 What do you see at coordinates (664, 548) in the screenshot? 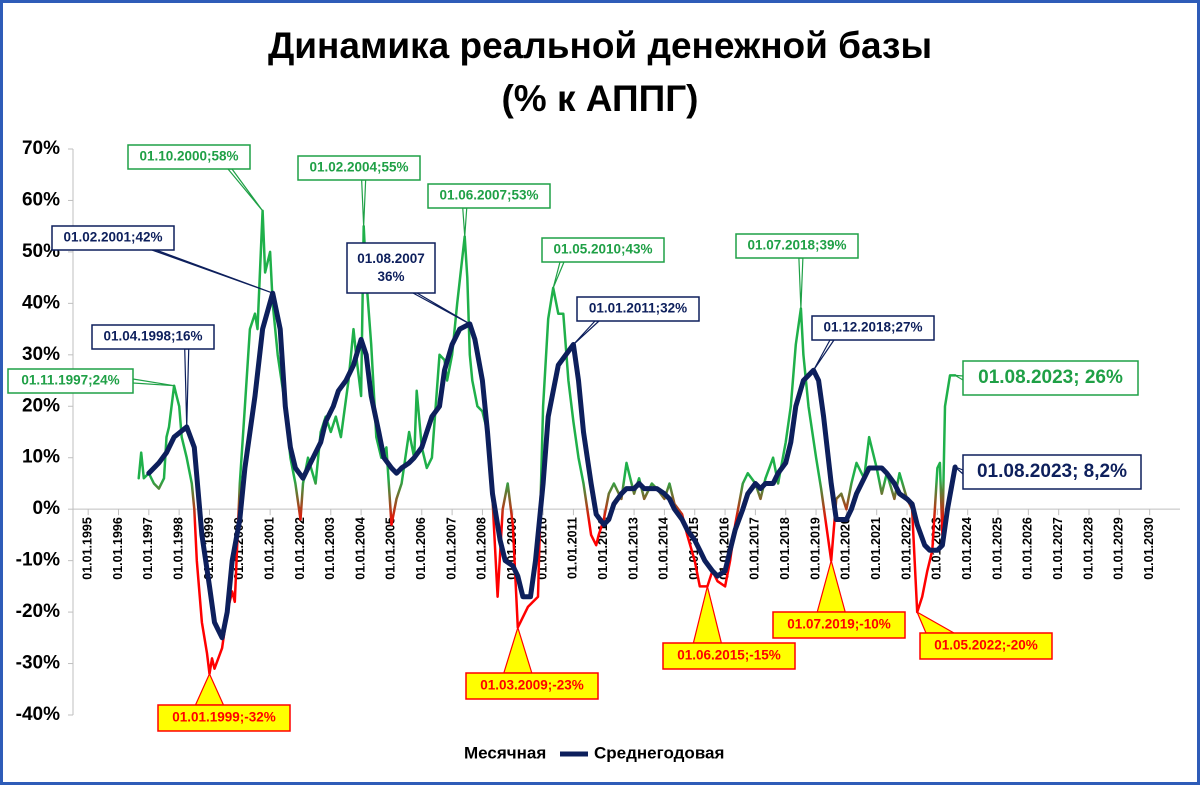
I see `x-tick-label: 01.01.2014` at bounding box center [664, 548].